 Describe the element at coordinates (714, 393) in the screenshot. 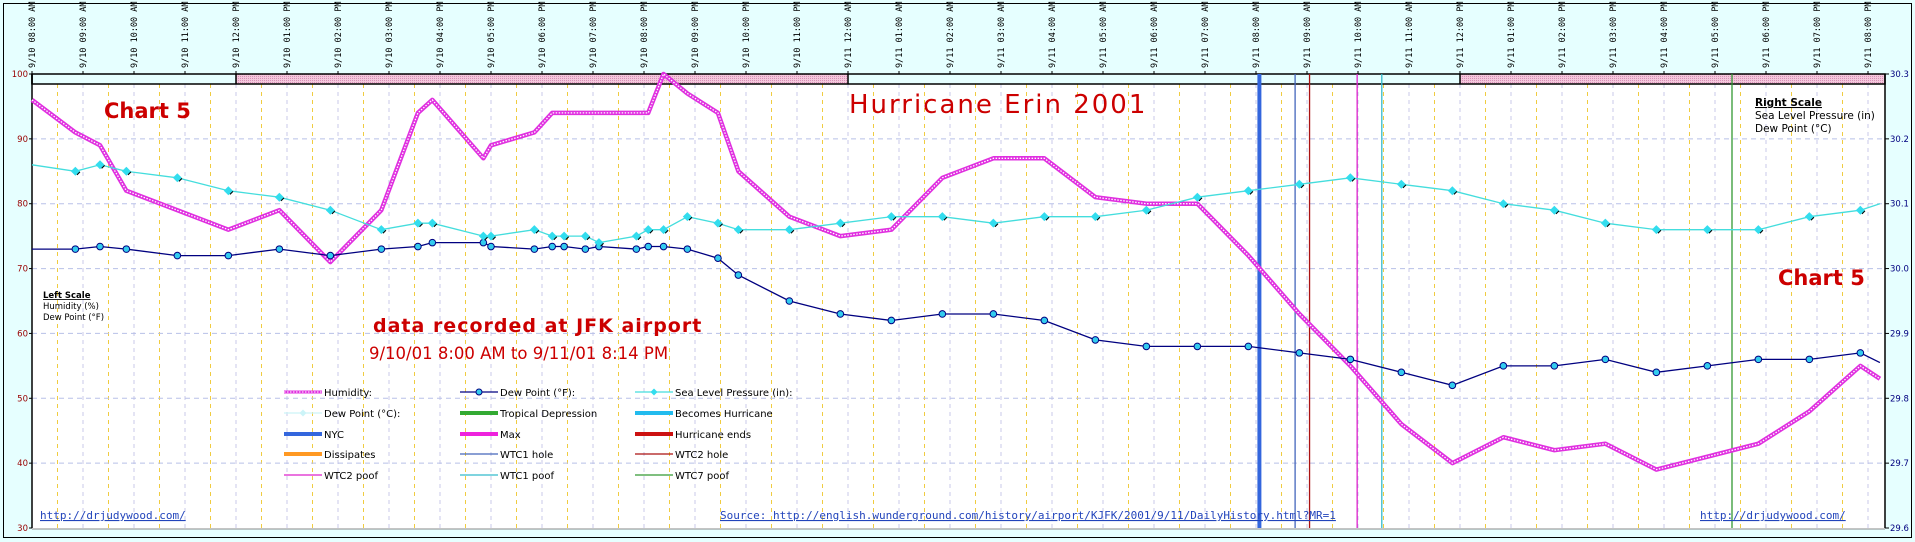

I see `legend-item: Sea Level Pressure (in):` at that location.